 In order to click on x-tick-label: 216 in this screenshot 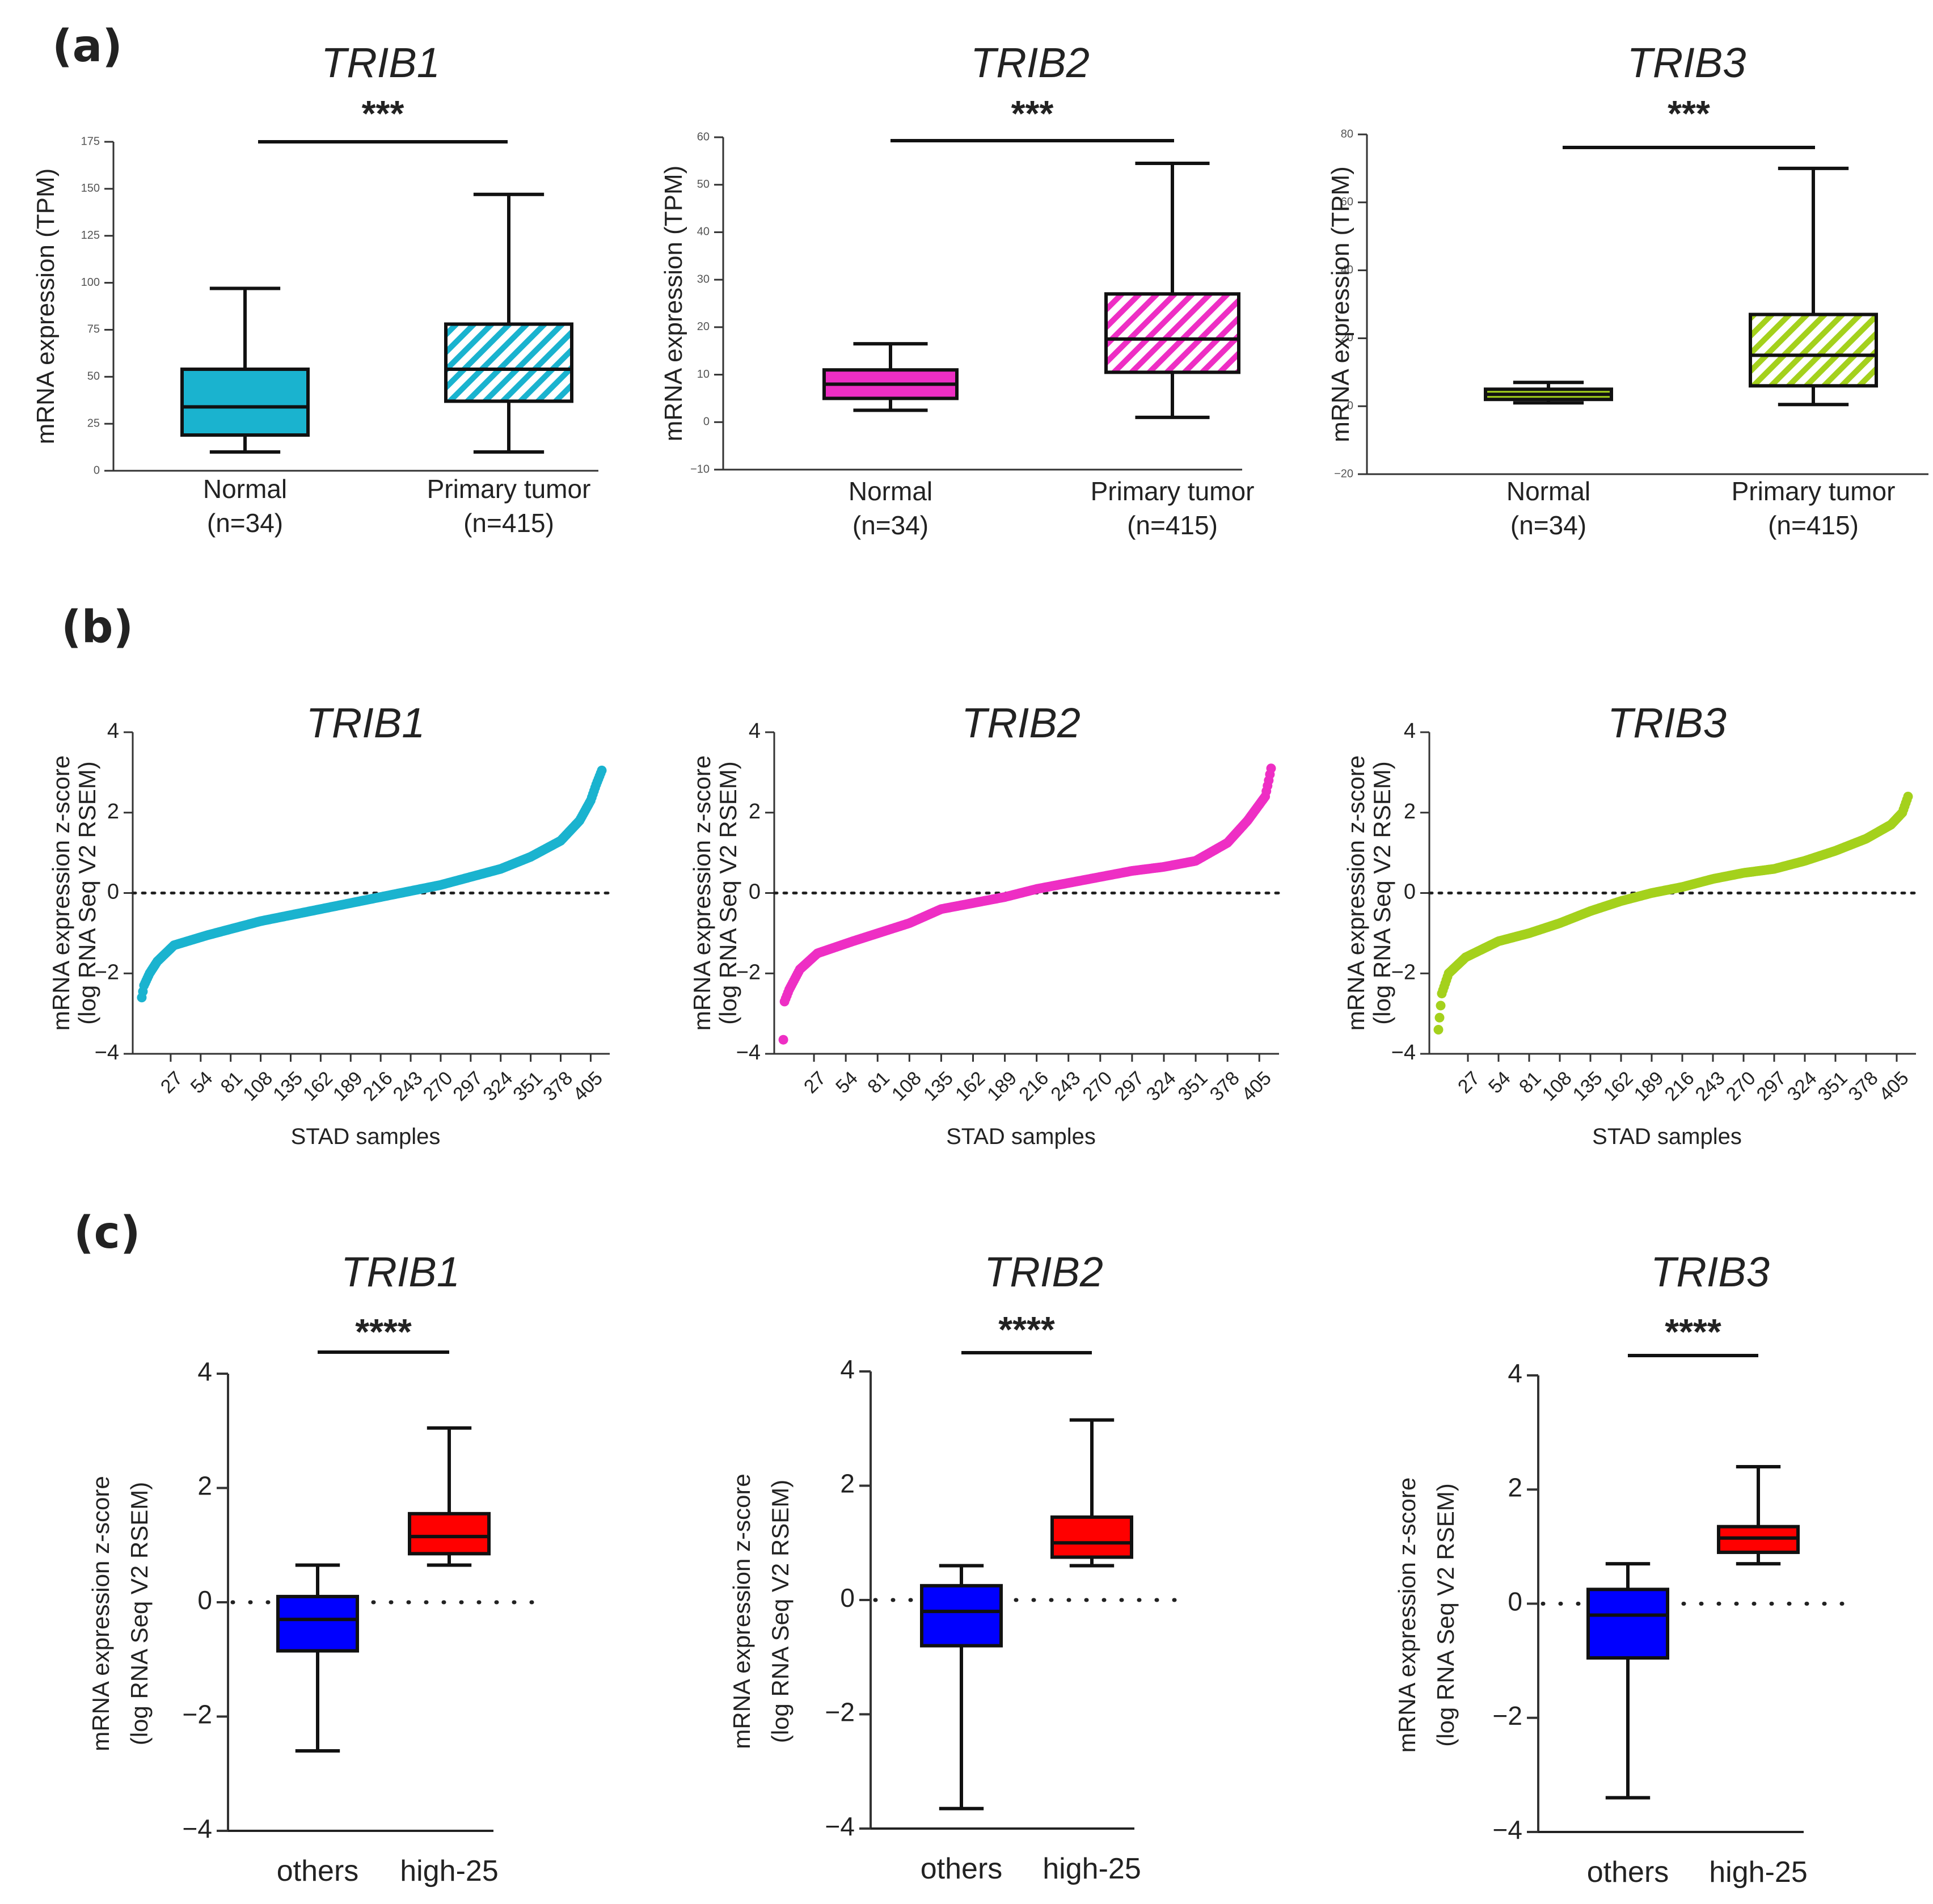, I will do `click(1034, 1086)`.